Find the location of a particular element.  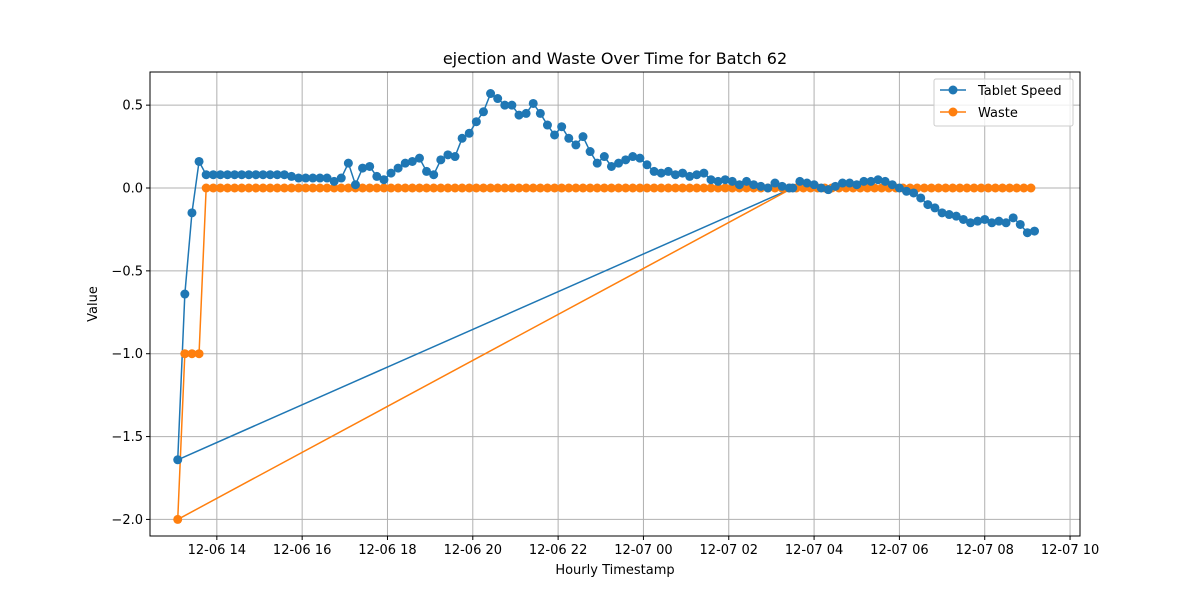

legend-marker-waste is located at coordinates (953, 112).